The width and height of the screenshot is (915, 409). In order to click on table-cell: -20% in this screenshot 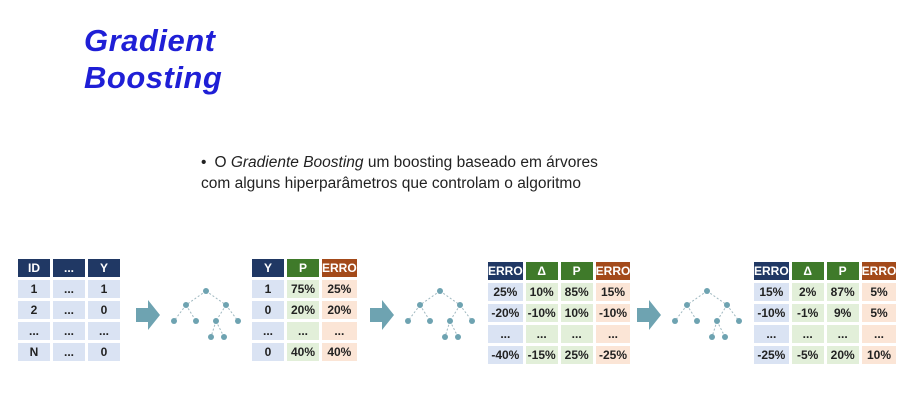, I will do `click(505, 313)`.